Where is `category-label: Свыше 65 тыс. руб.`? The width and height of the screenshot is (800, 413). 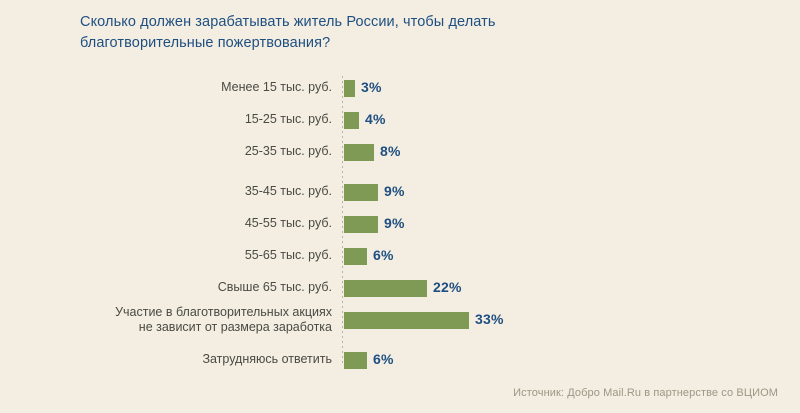 category-label: Свыше 65 тыс. руб. is located at coordinates (202, 287).